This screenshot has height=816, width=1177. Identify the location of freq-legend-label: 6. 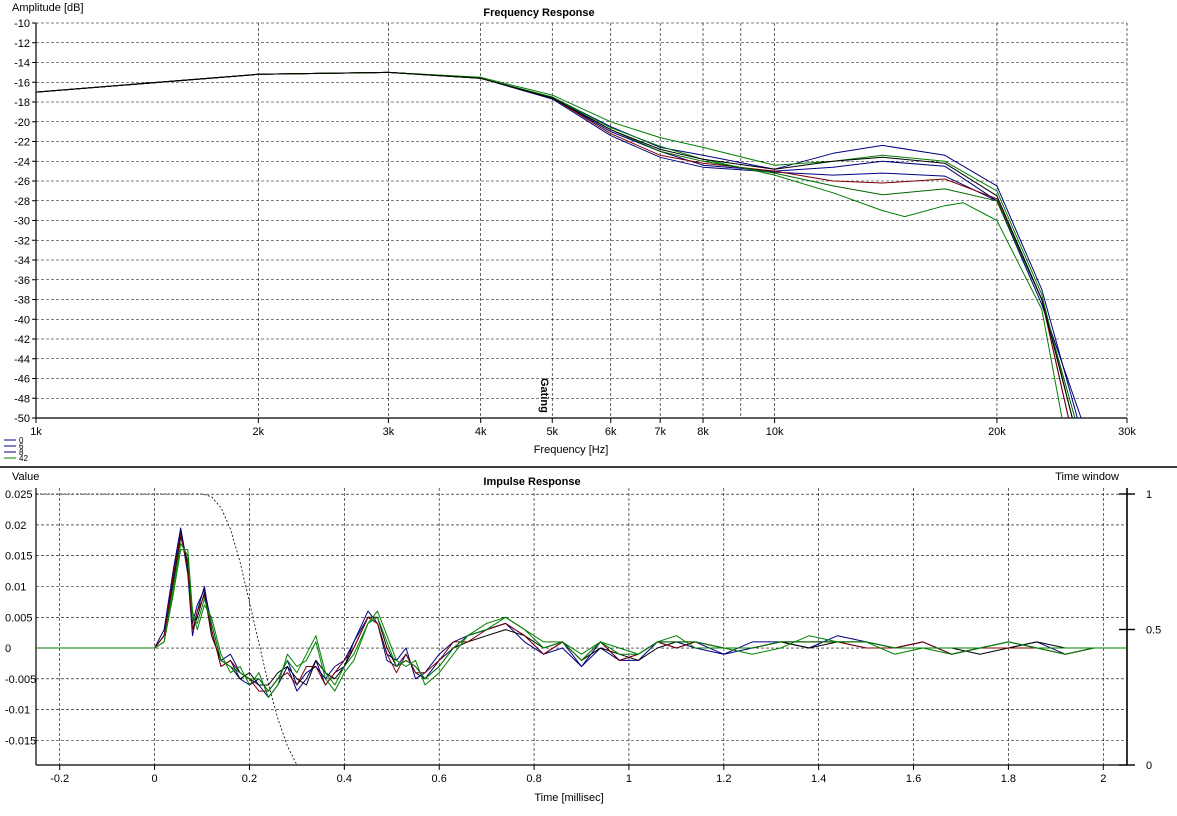
(21, 446).